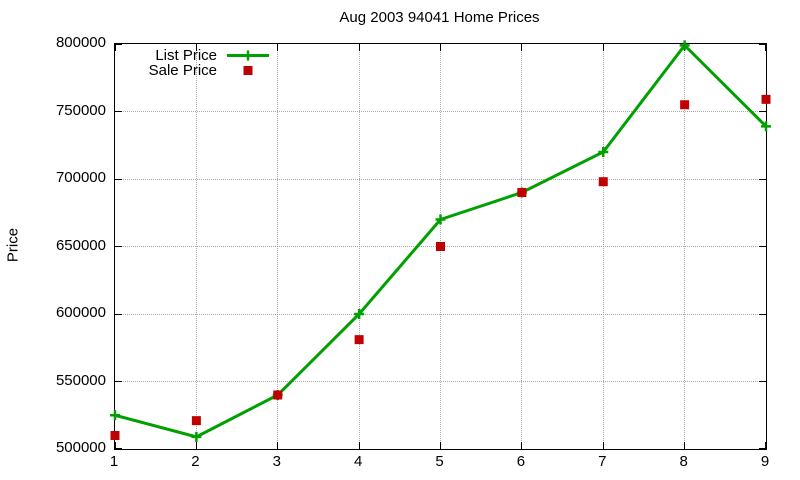 This screenshot has width=800, height=480. What do you see at coordinates (182, 70) in the screenshot?
I see `legend-label-sale-price: Sale Price` at bounding box center [182, 70].